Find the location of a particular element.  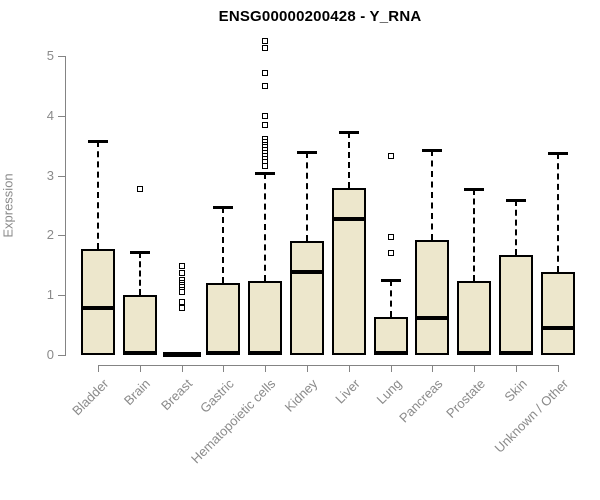

median-lung is located at coordinates (390, 353).